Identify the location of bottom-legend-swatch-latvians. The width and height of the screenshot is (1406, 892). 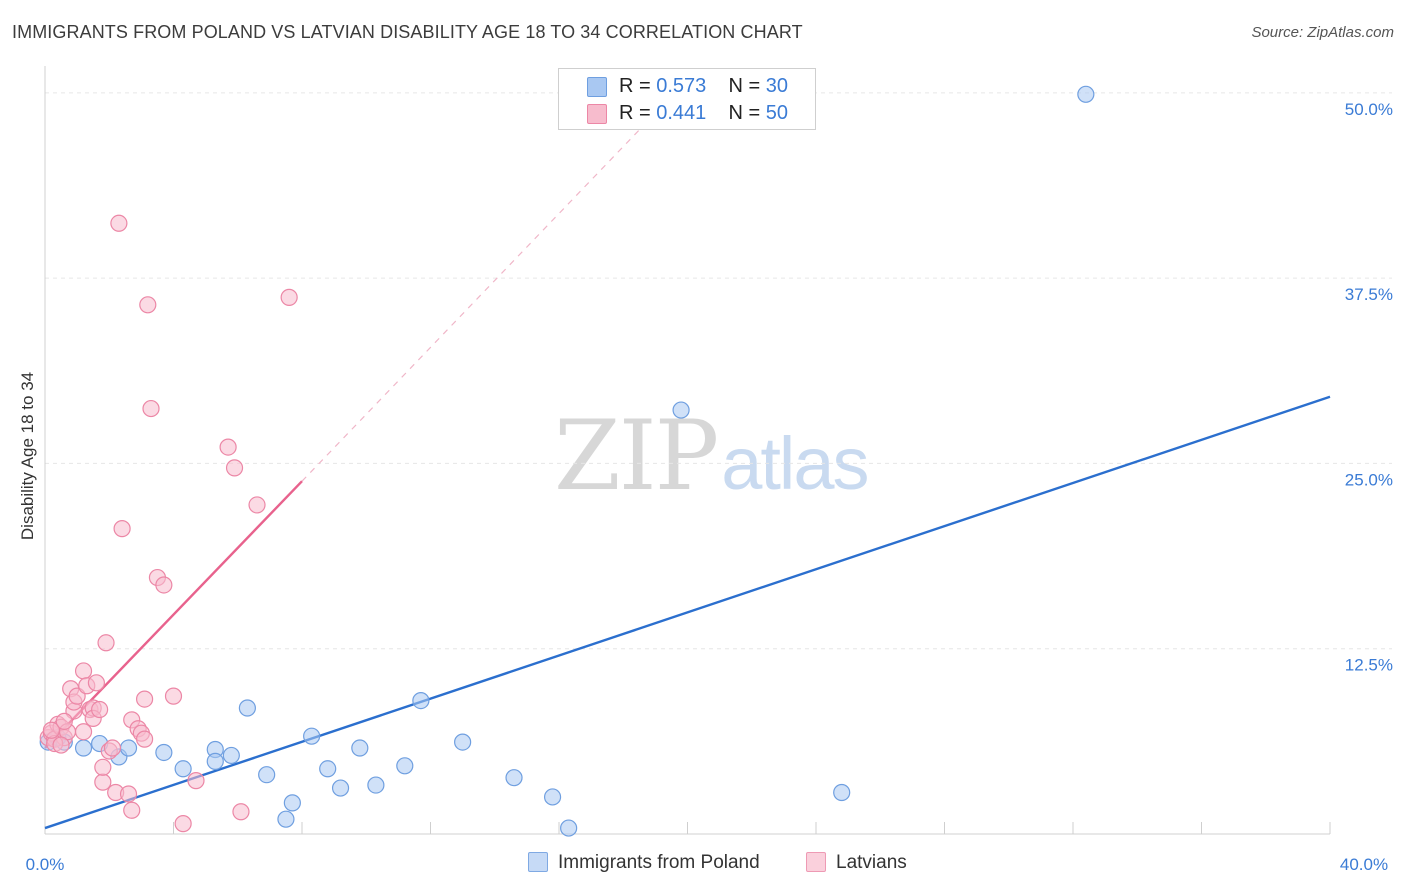
(816, 862).